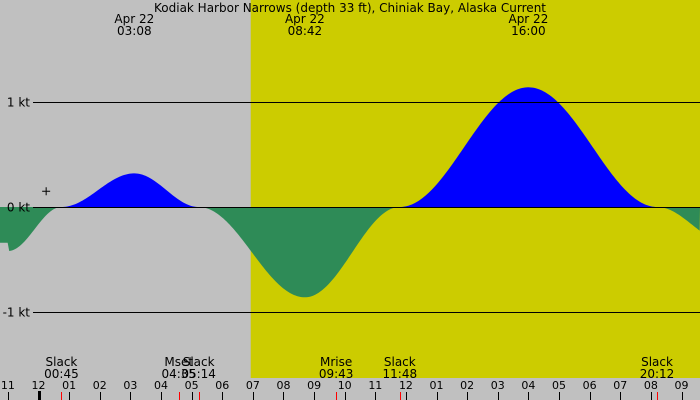  I want to click on bottom-event-time: 00:45, so click(61, 374).